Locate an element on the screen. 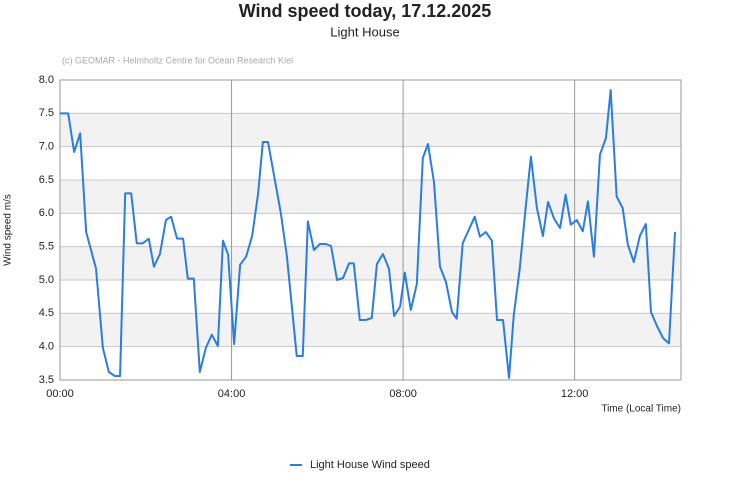 Image resolution: width=731 pixels, height=500 pixels. y-tick-label: 8.0 is located at coordinates (46, 80).